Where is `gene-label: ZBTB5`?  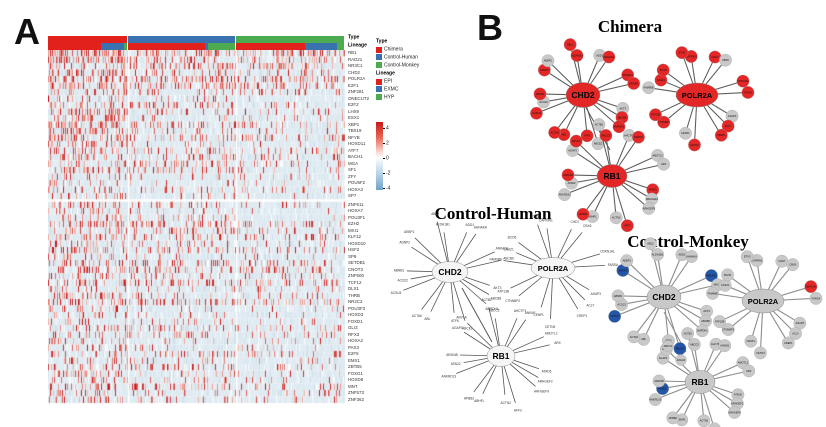 gene-label: ZBTB5 is located at coordinates (355, 367).